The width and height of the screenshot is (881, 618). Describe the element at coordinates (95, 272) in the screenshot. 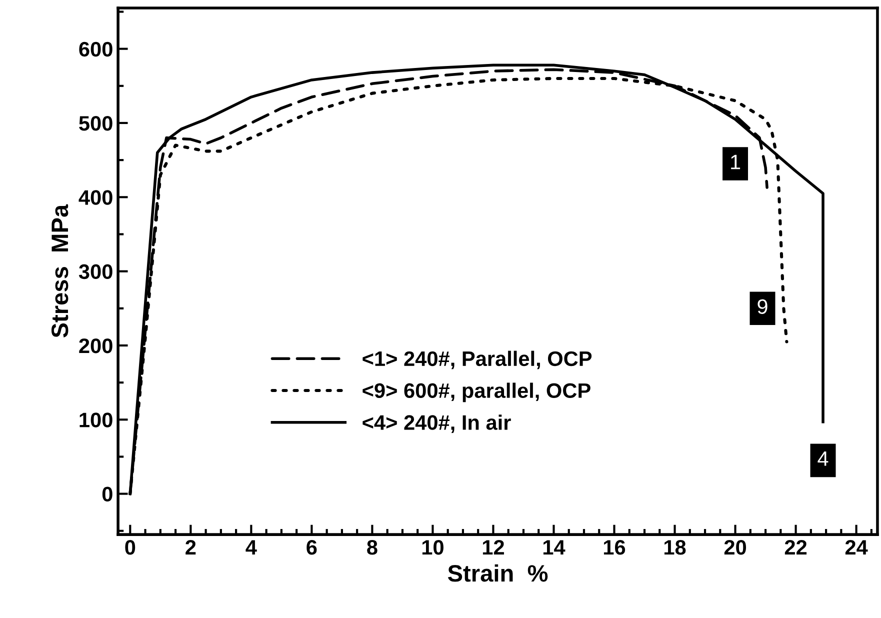

I see `y-tick-label: 300` at that location.